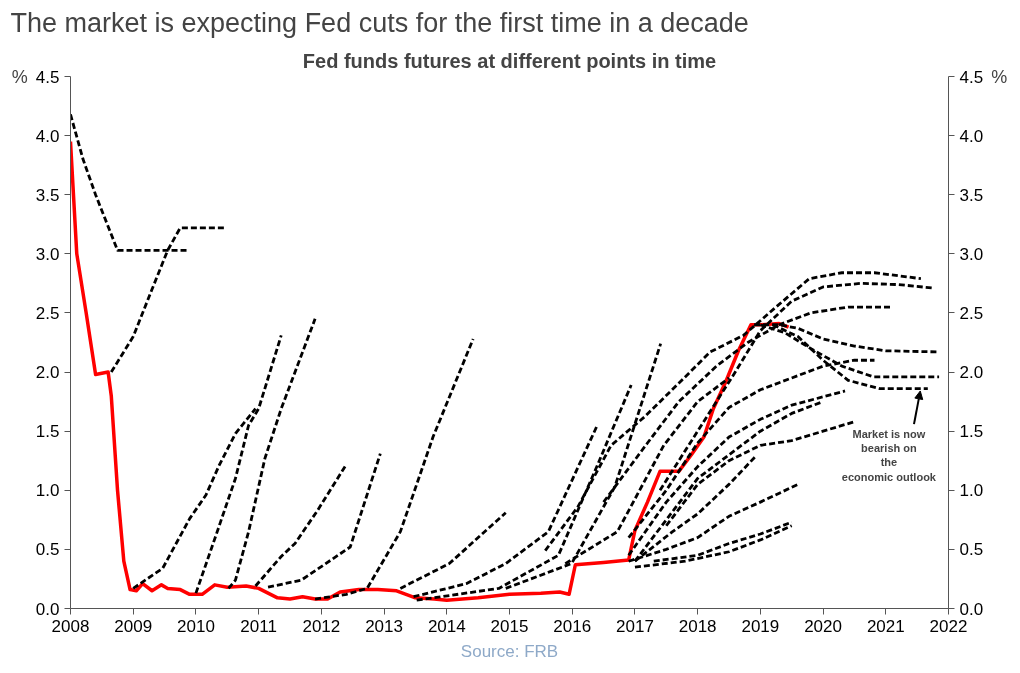 The height and width of the screenshot is (673, 1020). I want to click on chart-title: The market is expecting Fed cuts for the first time in a decade, so click(379, 22).